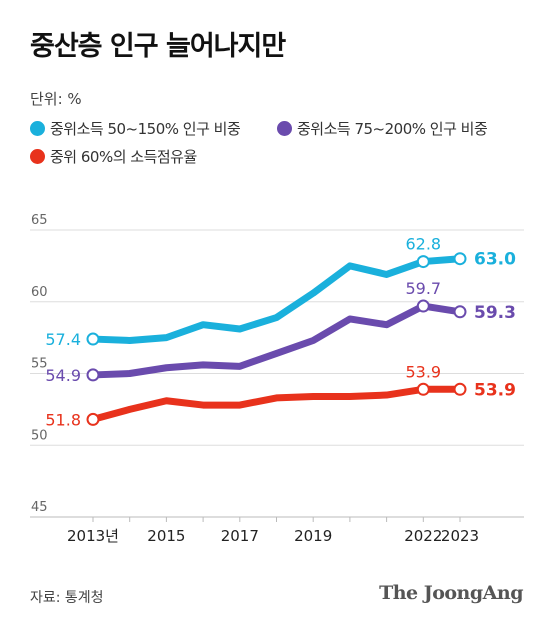  I want to click on legend-item-series-1: 중위소득 50~150% 인구 비중, so click(135, 128).